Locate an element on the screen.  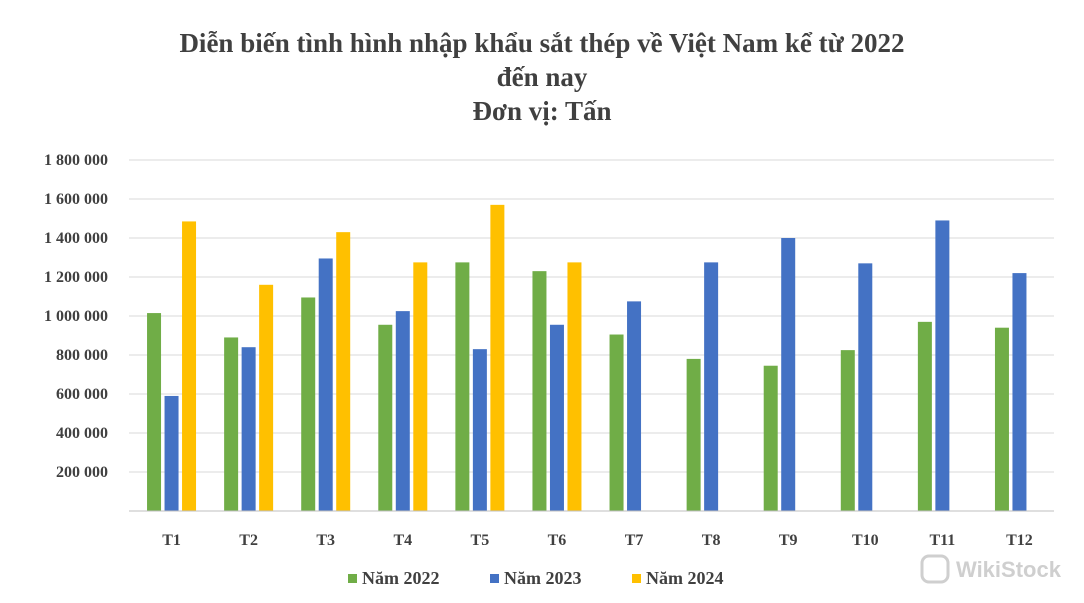
x-tick-label-T10: T10 is located at coordinates (865, 540).